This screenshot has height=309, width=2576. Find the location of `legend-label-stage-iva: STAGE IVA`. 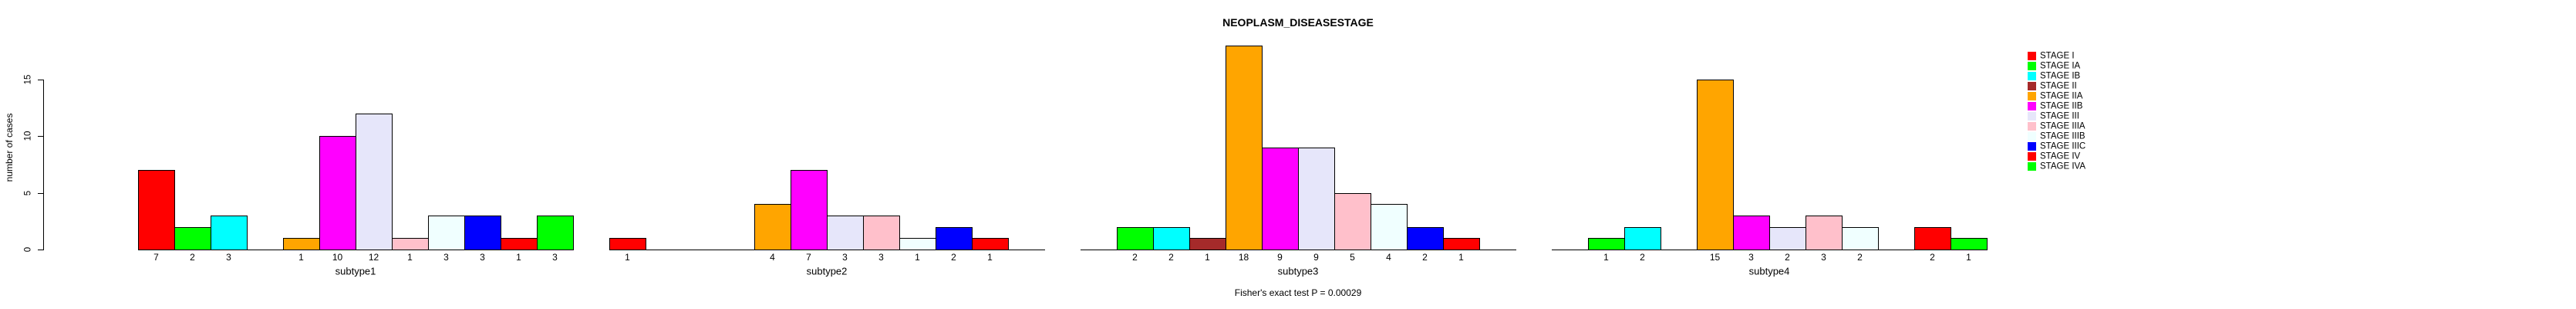

legend-label-stage-iva: STAGE IVA is located at coordinates (2063, 166).